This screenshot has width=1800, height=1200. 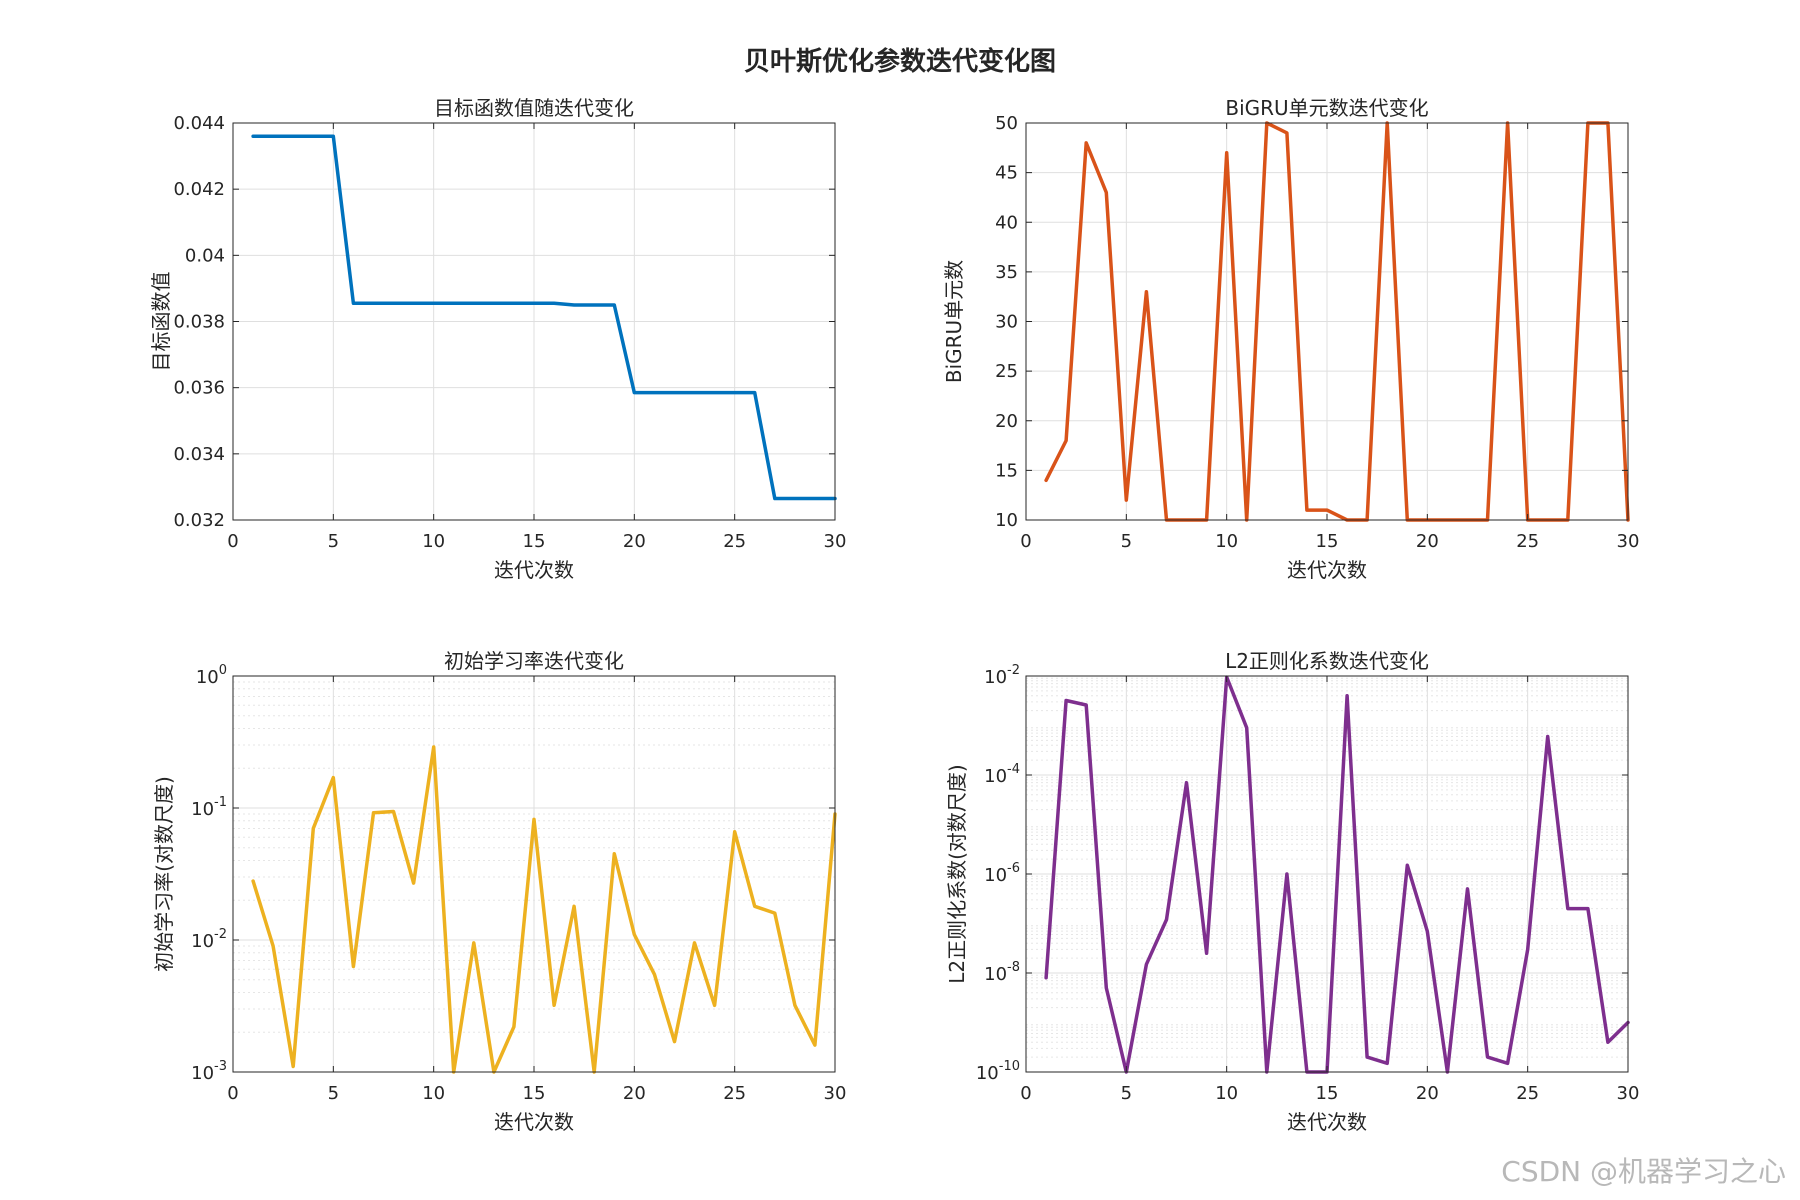 What do you see at coordinates (209, 1071) in the screenshot?
I see `y-tick-label: 10⁻³` at bounding box center [209, 1071].